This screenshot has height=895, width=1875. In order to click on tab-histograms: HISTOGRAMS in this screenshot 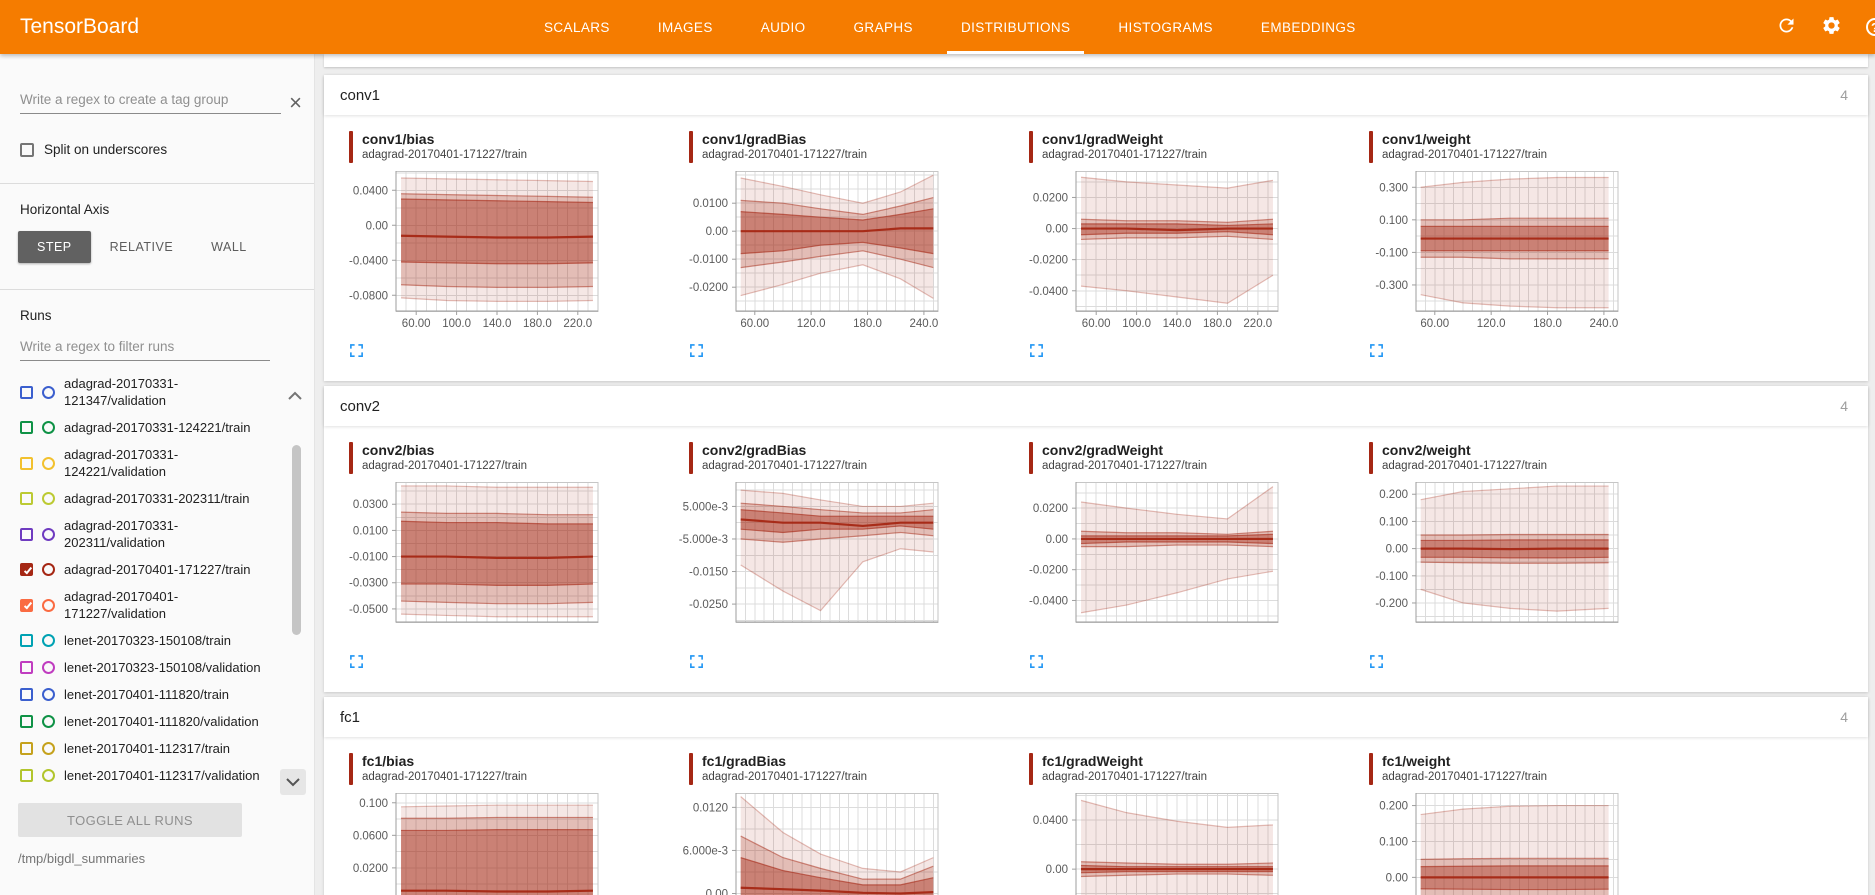, I will do `click(1165, 27)`.